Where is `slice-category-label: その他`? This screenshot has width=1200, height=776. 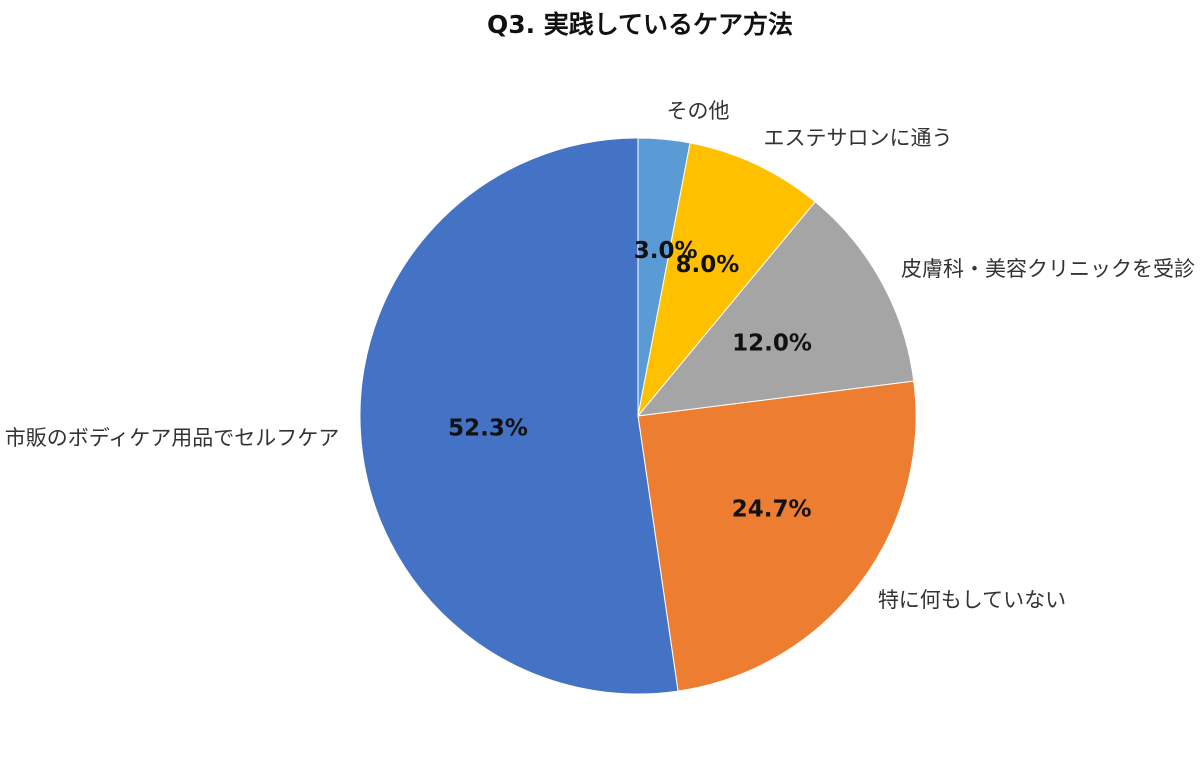
slice-category-label: その他 is located at coordinates (698, 111).